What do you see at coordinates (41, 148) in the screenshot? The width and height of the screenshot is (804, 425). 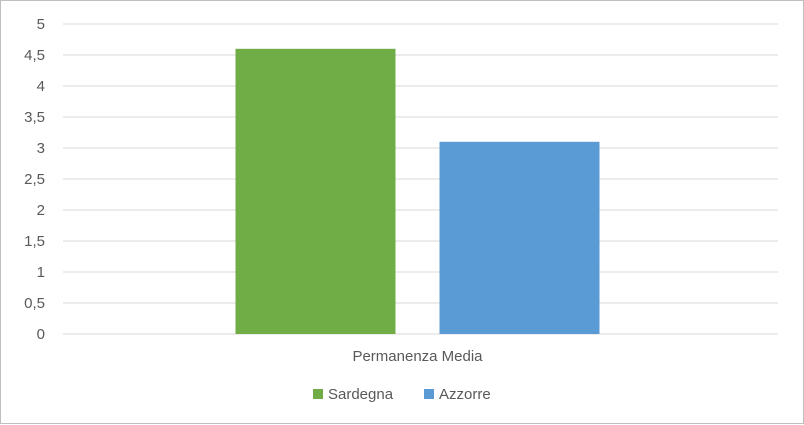 I see `y-tick-label: 3` at bounding box center [41, 148].